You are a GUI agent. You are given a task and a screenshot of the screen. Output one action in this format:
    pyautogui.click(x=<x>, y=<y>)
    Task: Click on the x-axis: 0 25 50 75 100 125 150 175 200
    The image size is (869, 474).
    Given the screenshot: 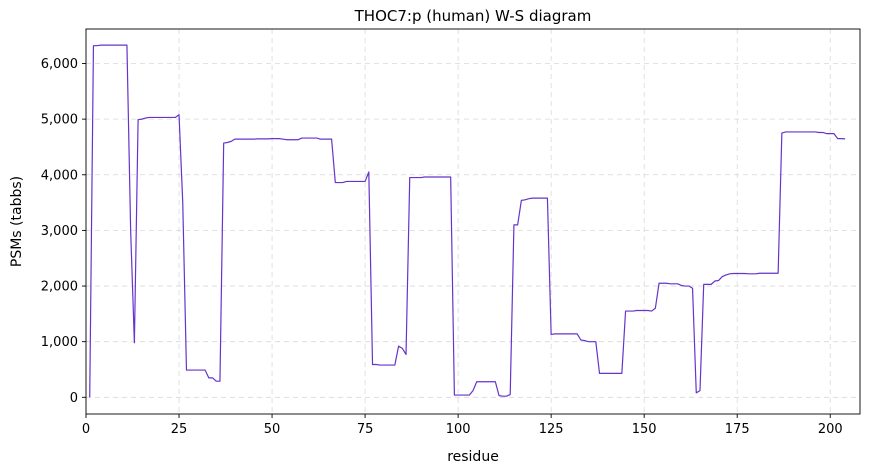 What is the action you would take?
    pyautogui.click(x=462, y=425)
    